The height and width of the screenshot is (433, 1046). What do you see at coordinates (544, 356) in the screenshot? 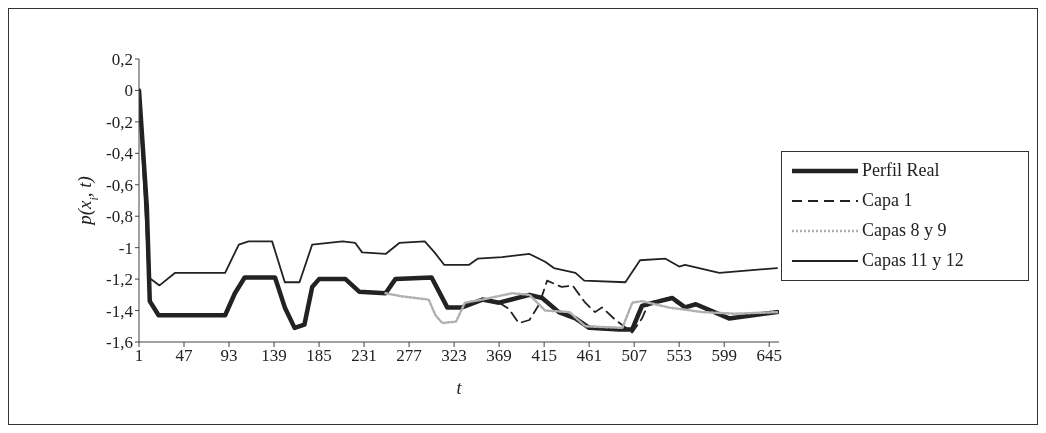
I see `x-tick-label: 415` at bounding box center [544, 356].